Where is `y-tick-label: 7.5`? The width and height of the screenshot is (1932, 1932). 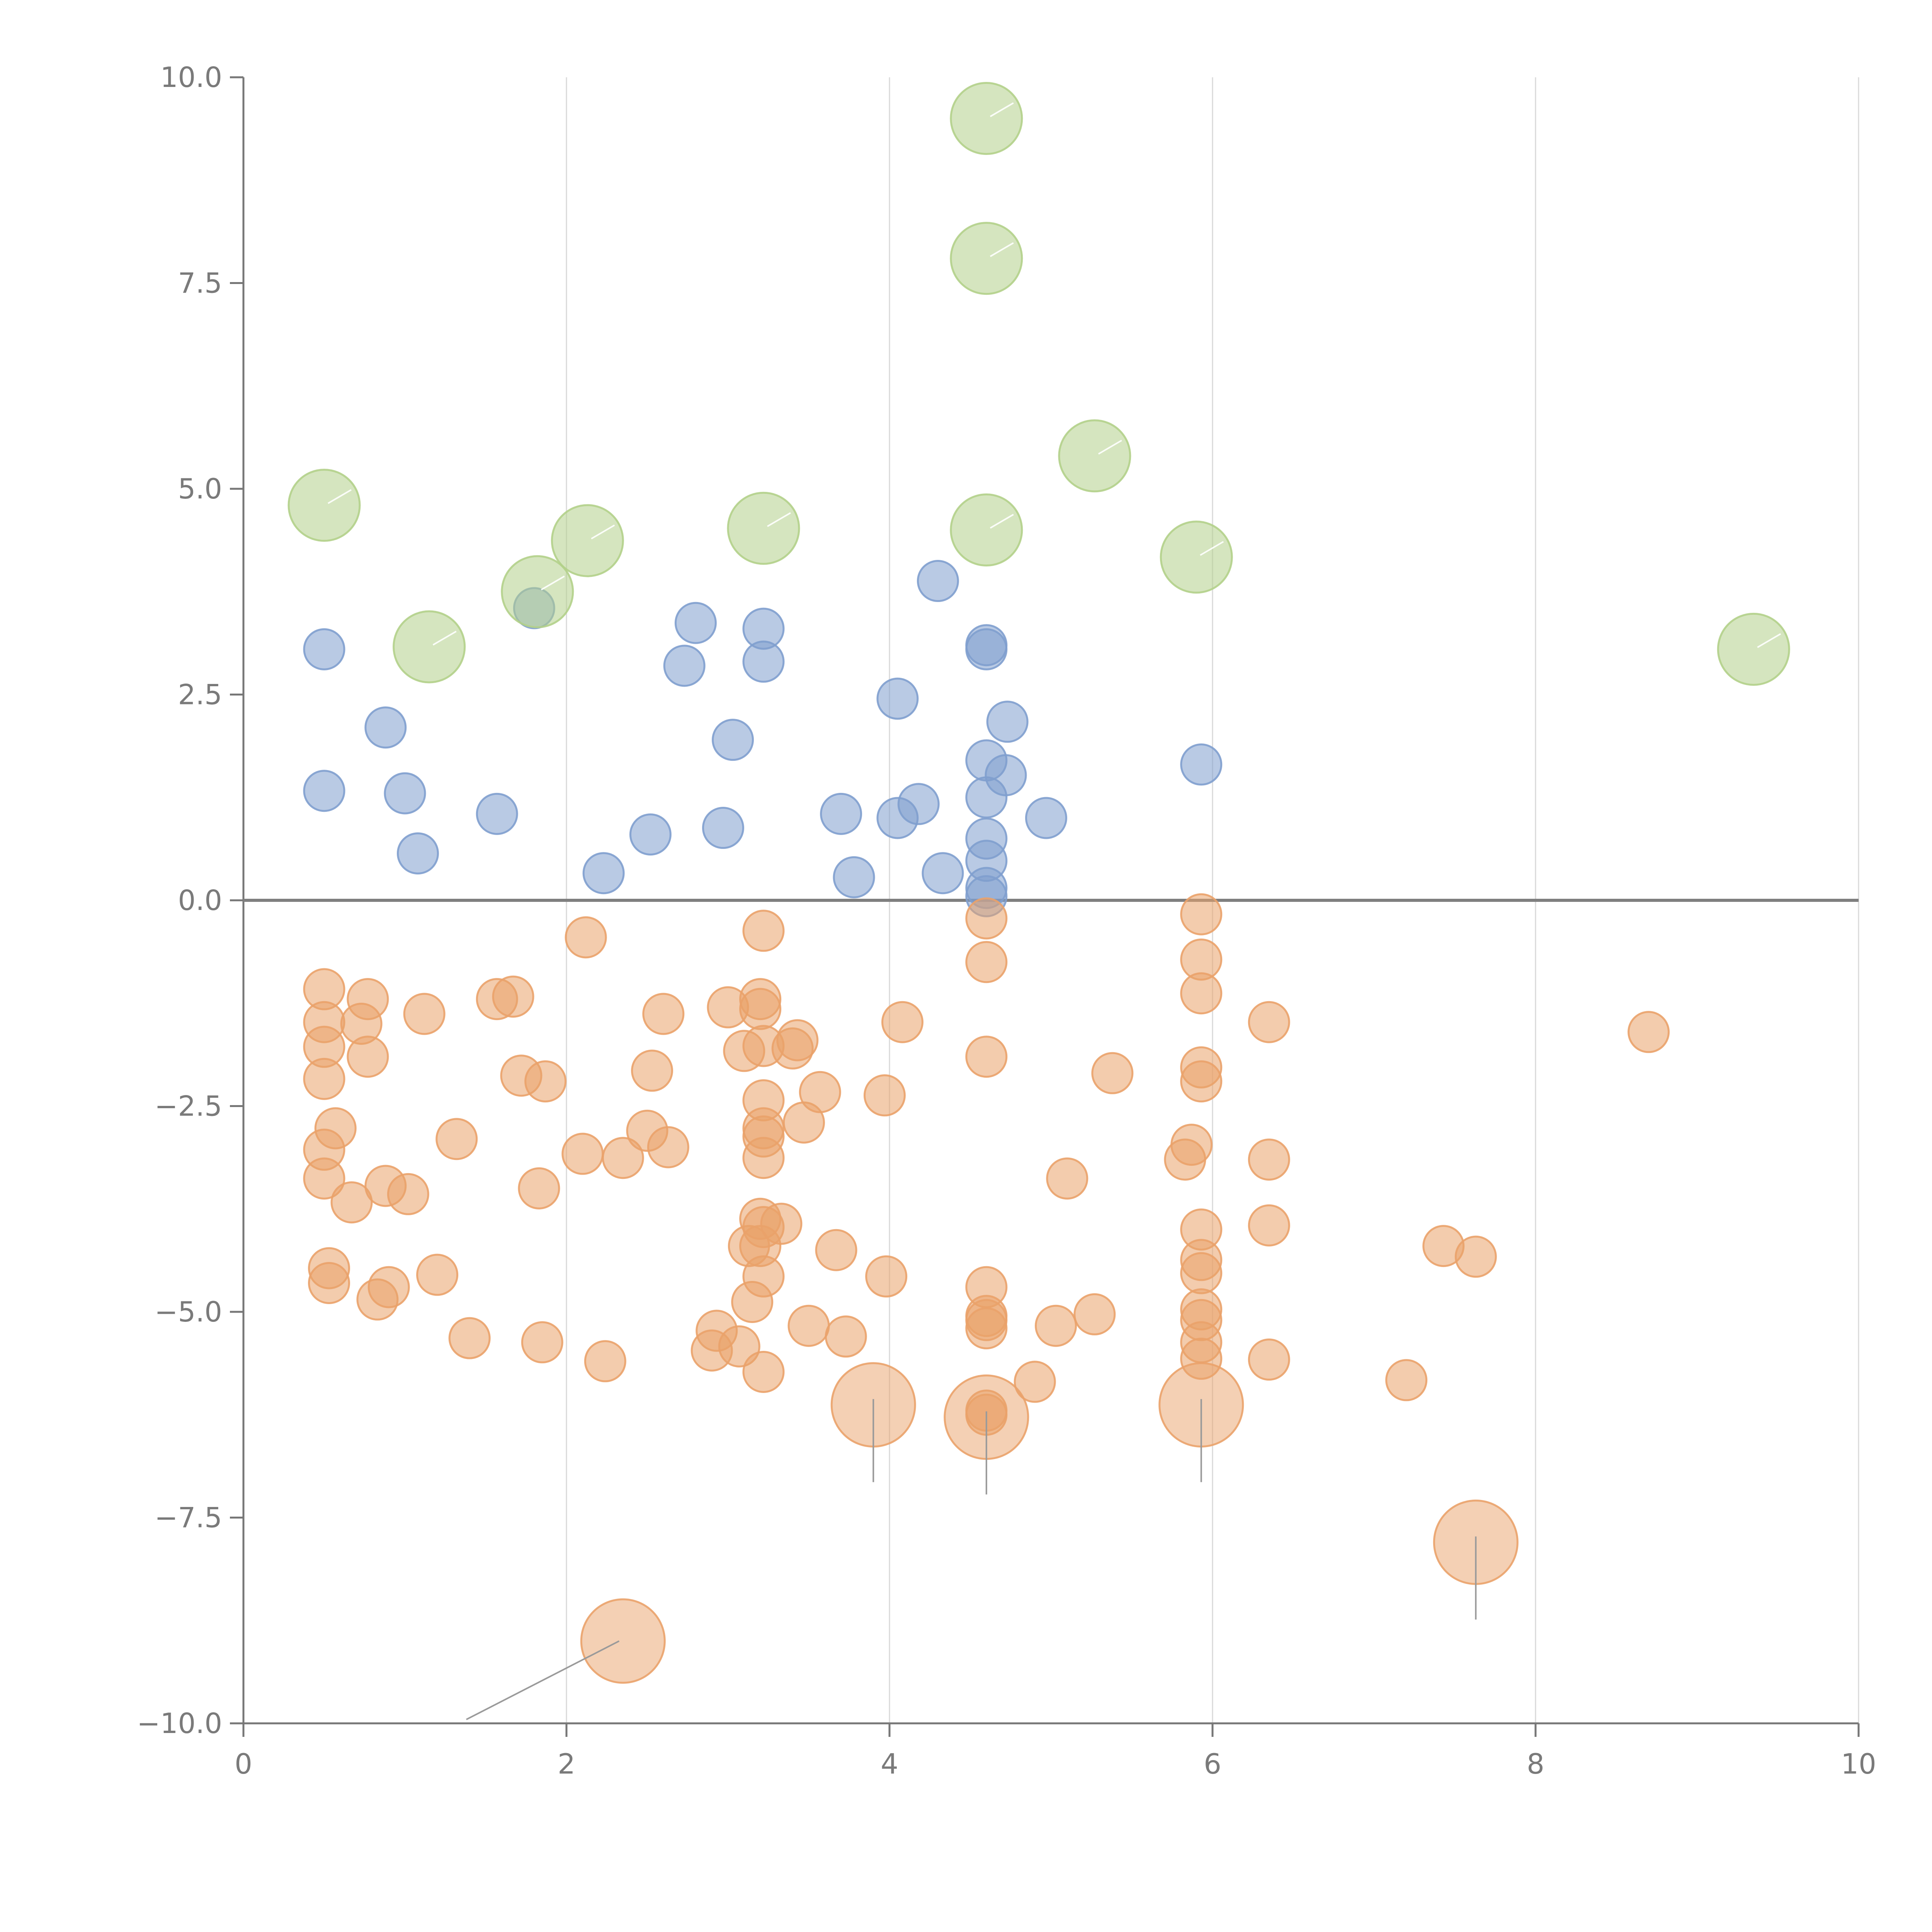
y-tick-label: 7.5 is located at coordinates (200, 283).